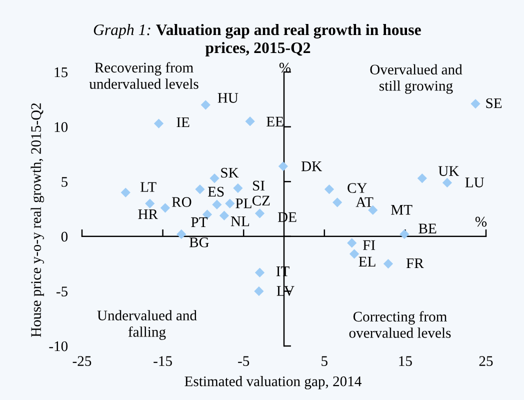 The height and width of the screenshot is (400, 524). I want to click on annotation: EL, so click(367, 261).